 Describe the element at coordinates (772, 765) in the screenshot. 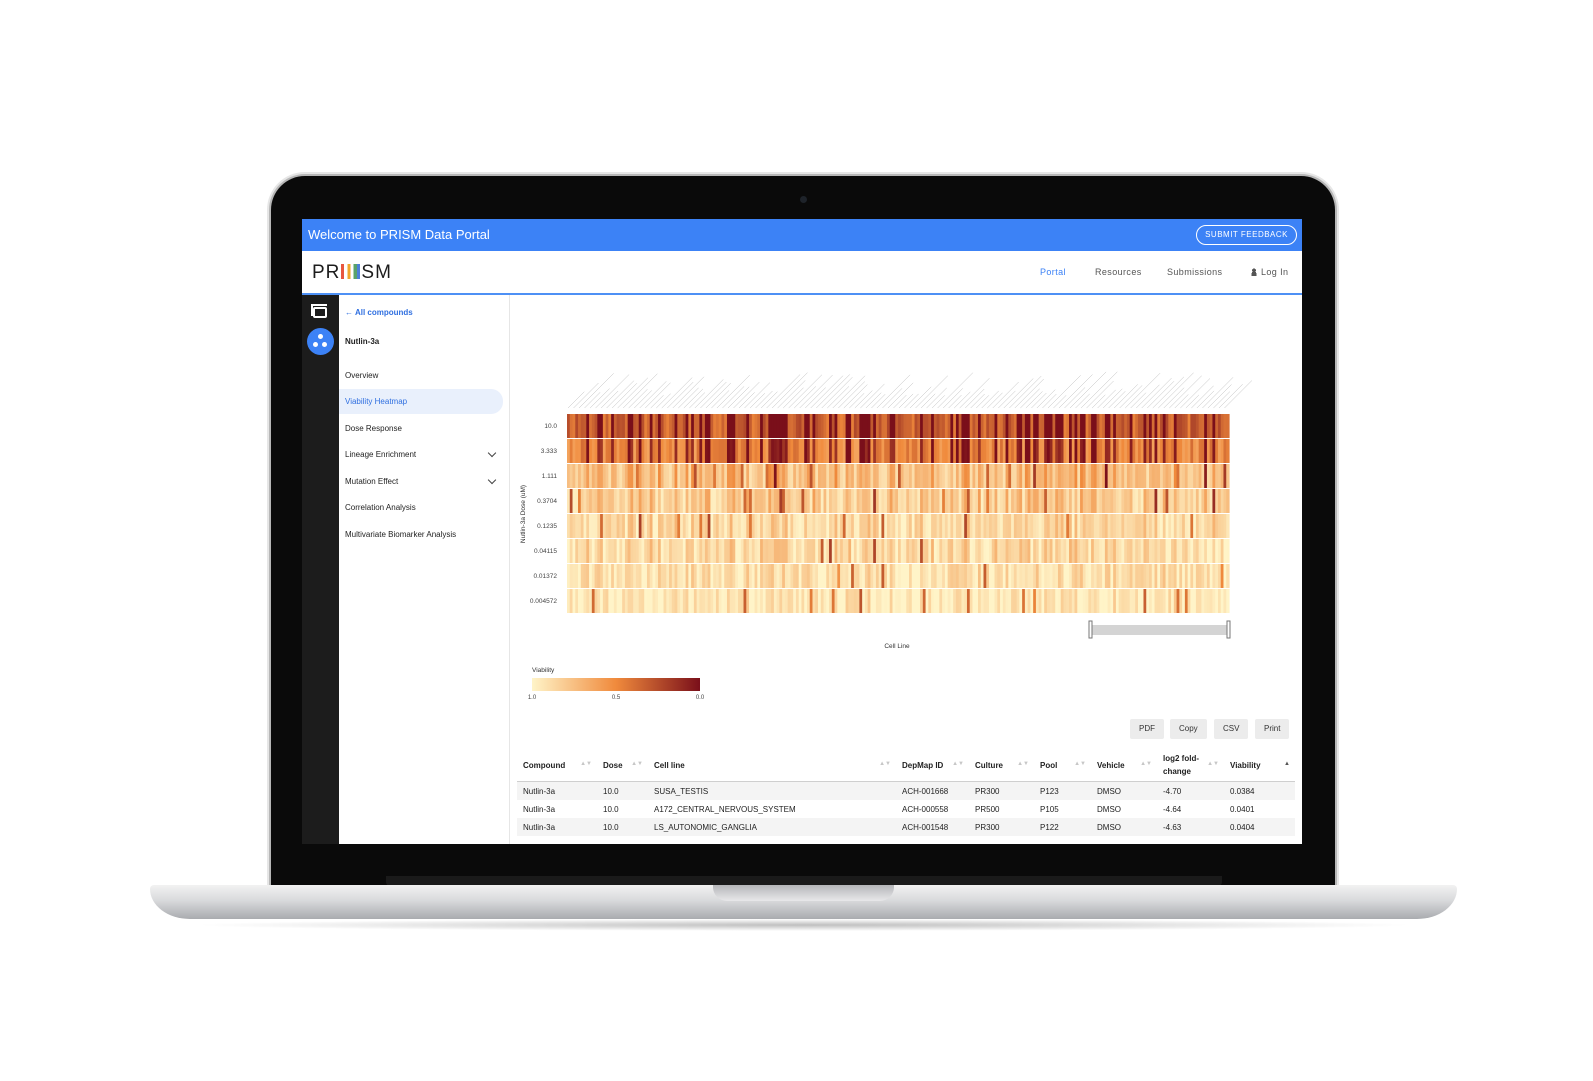

I see `col-cell-line: Cell line ▲▼` at that location.